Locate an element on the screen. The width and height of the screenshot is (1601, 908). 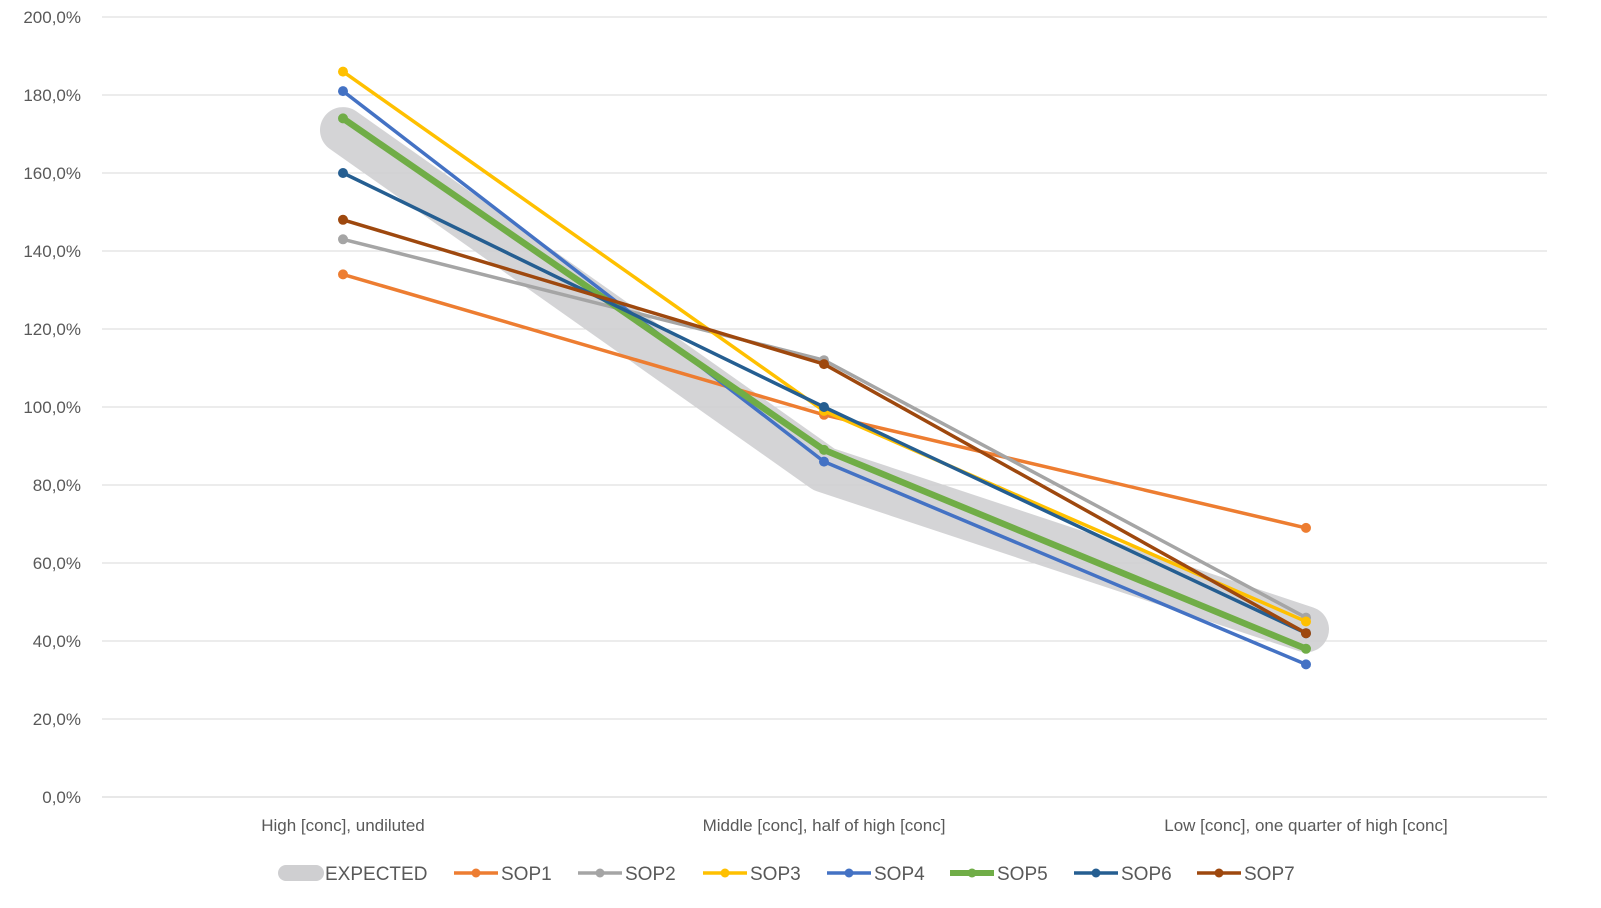
legend-item-expected: EXPECTED is located at coordinates (352, 874).